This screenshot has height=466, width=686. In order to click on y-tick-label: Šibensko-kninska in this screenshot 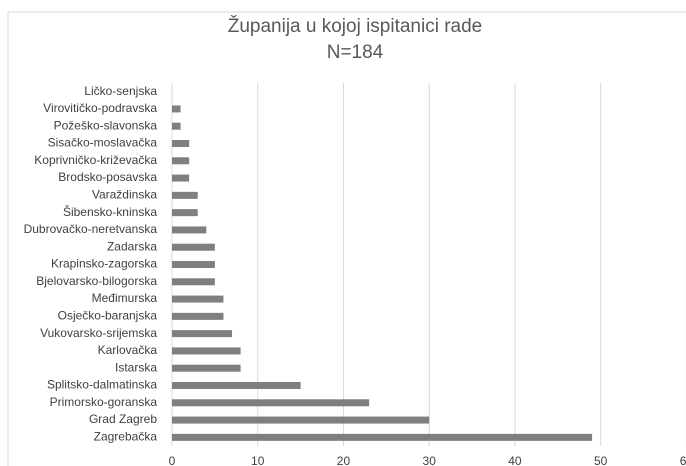, I will do `click(110, 211)`.